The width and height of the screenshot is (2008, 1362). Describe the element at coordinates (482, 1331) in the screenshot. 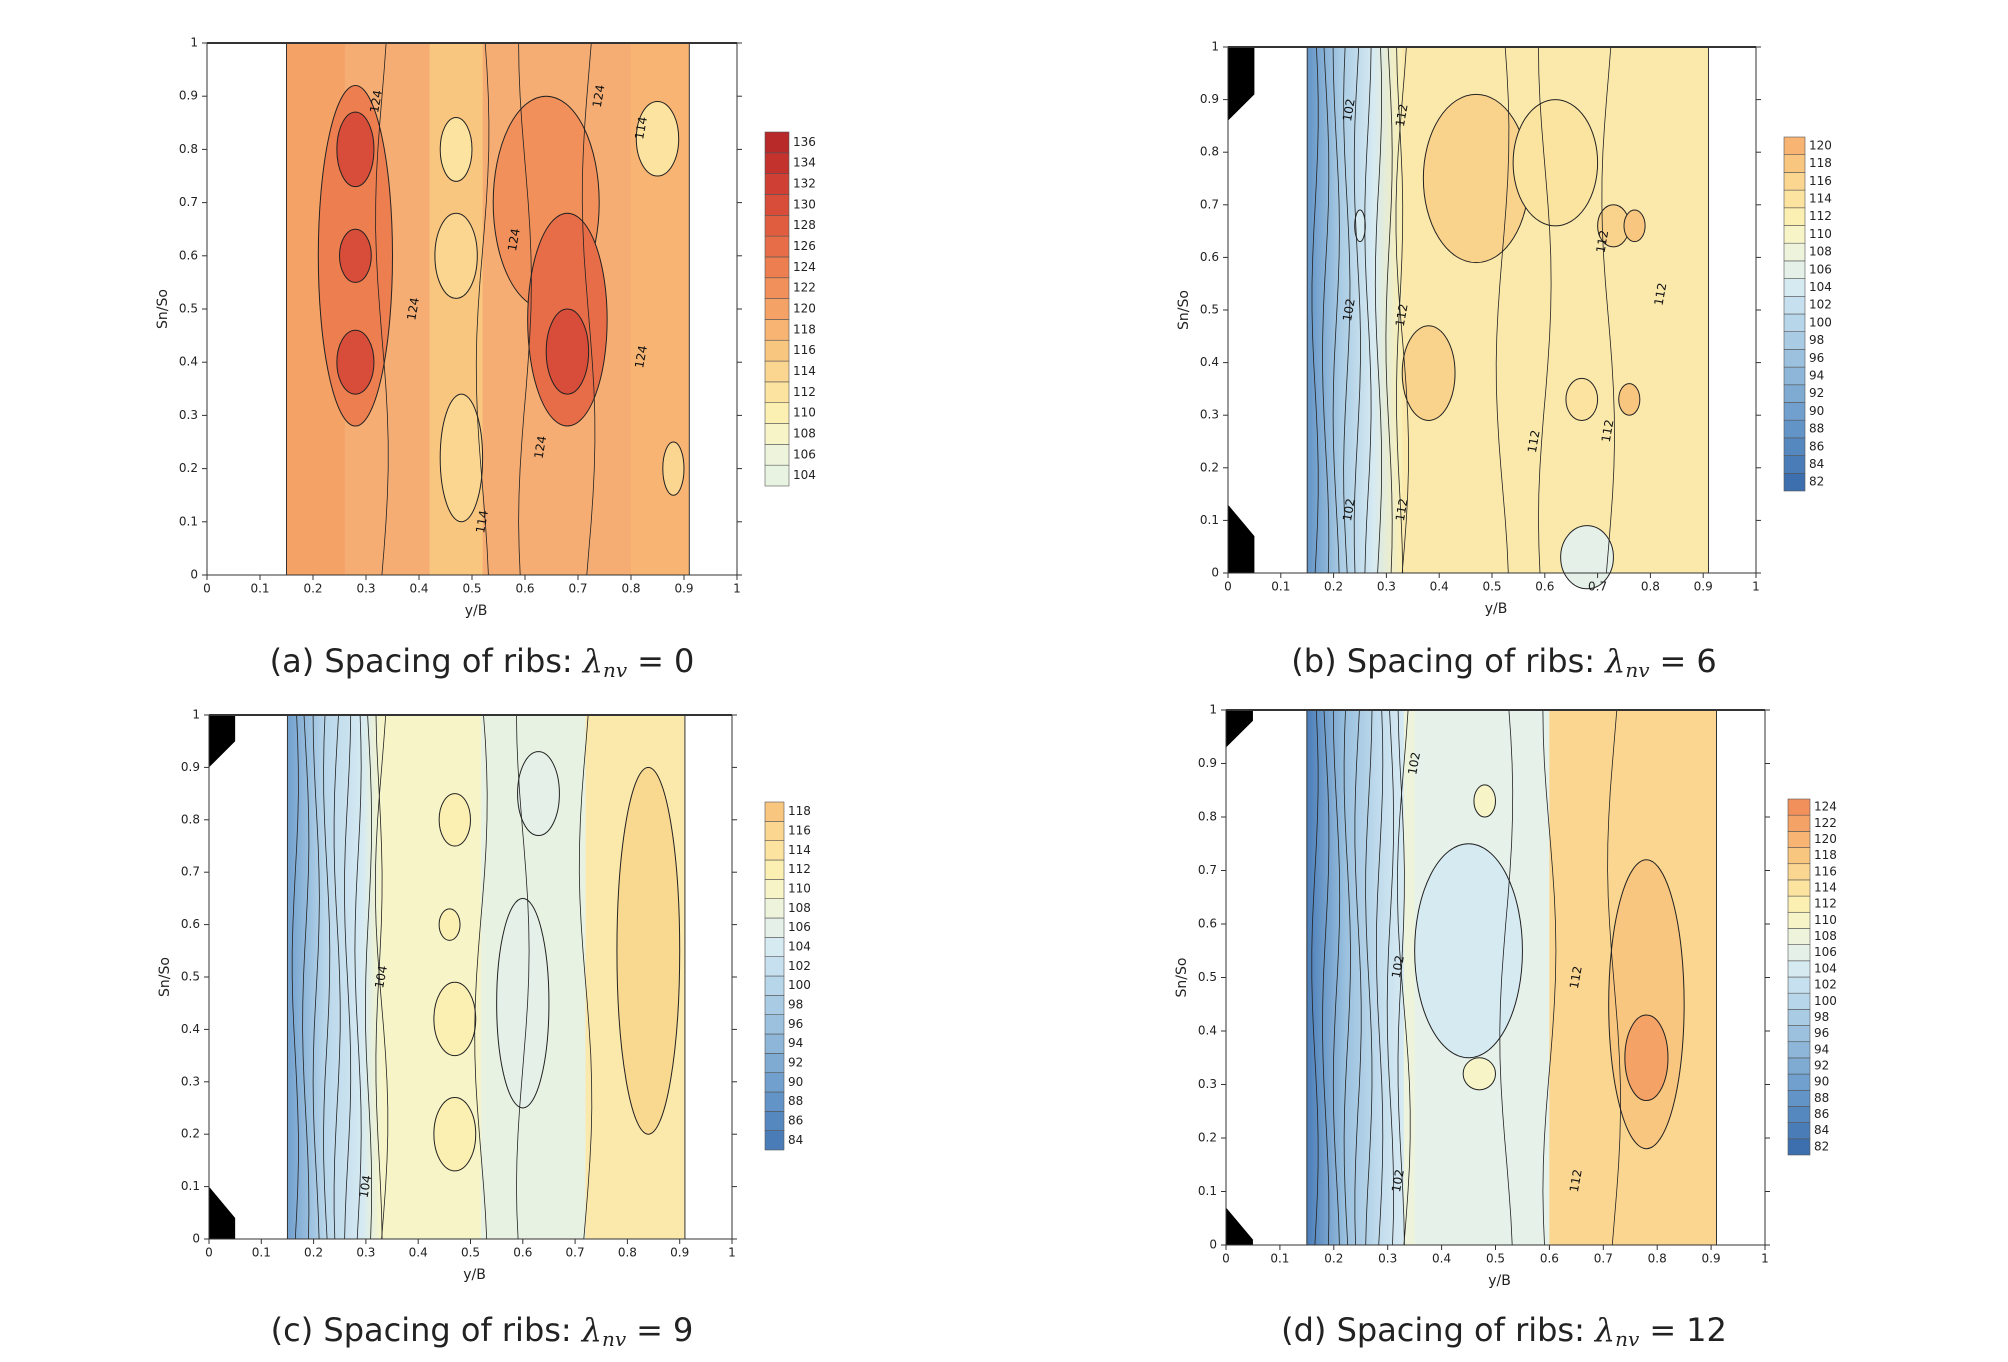

I see `caption: (c) Spacing of ribs: λnv = 9` at that location.